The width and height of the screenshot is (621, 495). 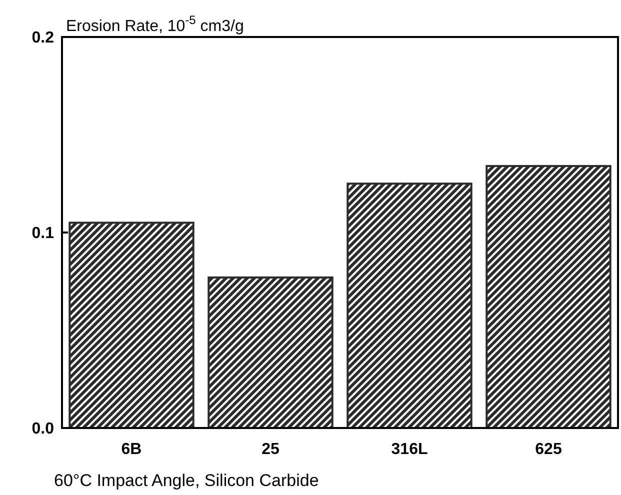 I want to click on x-tick-label: 625, so click(x=548, y=449).